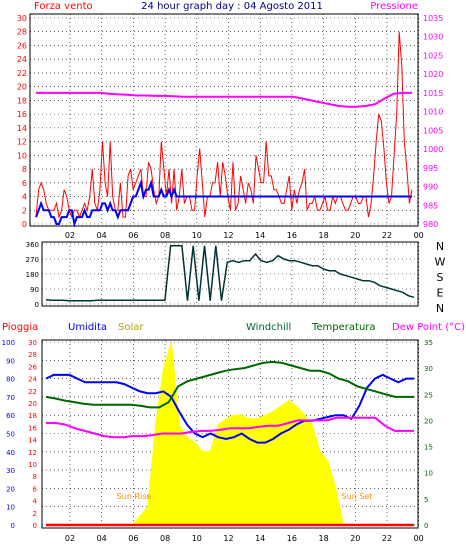 This screenshot has height=555, width=466. I want to click on tick-label-humidity: 90, so click(10, 361).